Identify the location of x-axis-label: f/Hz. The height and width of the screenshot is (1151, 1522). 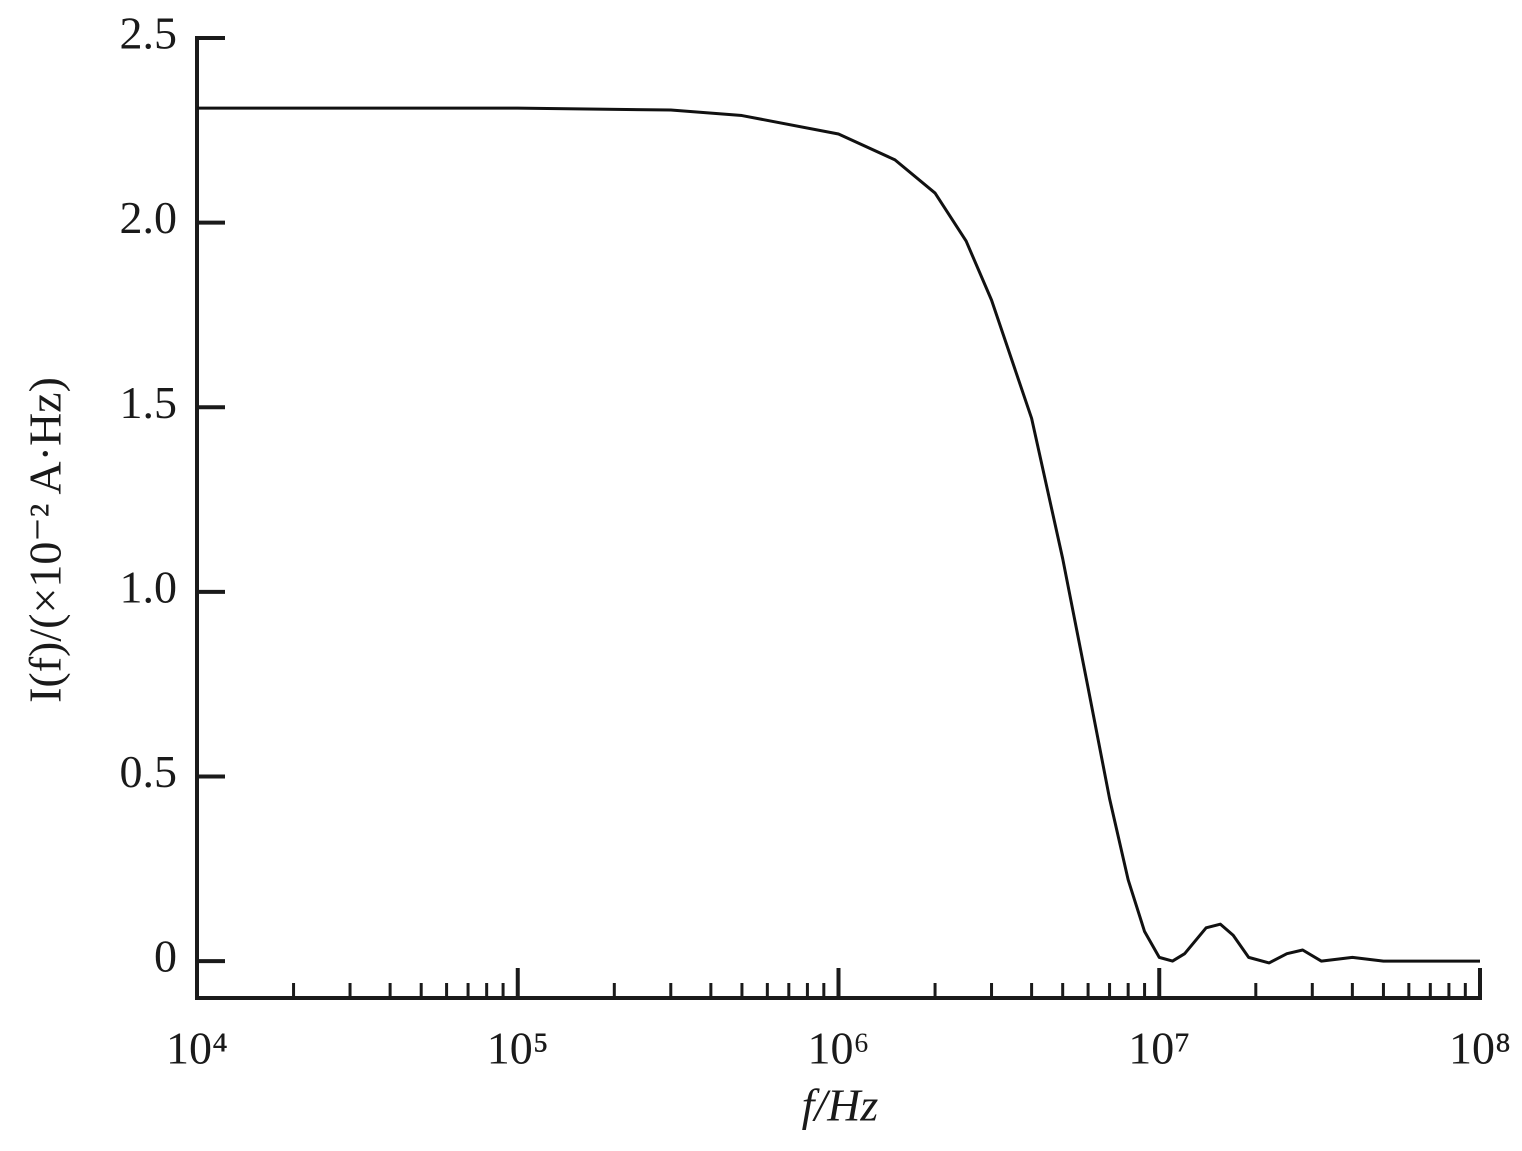
(840, 1105).